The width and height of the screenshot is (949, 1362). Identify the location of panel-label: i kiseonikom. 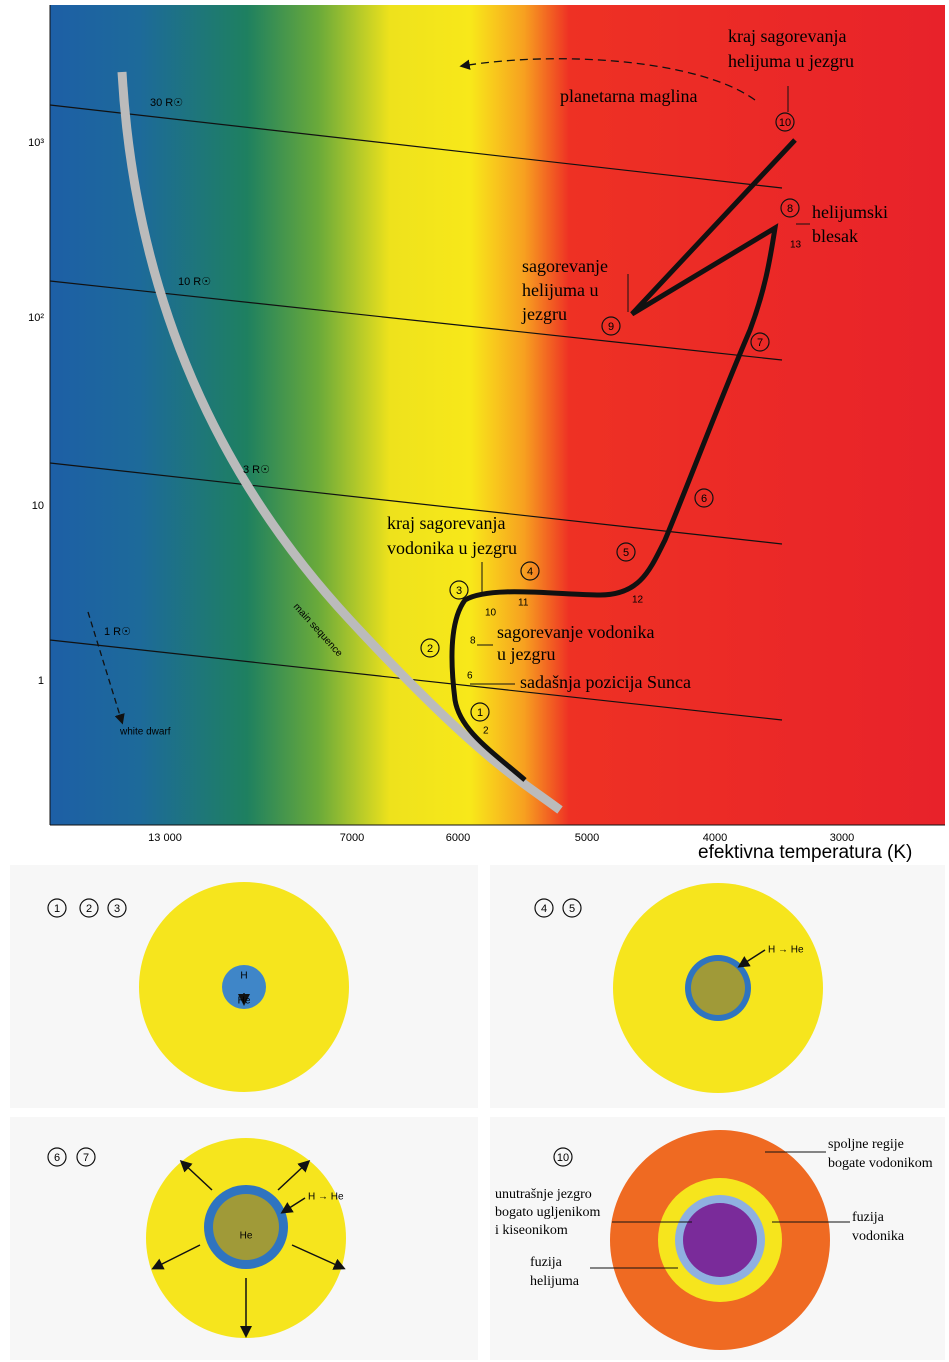
(531, 1230).